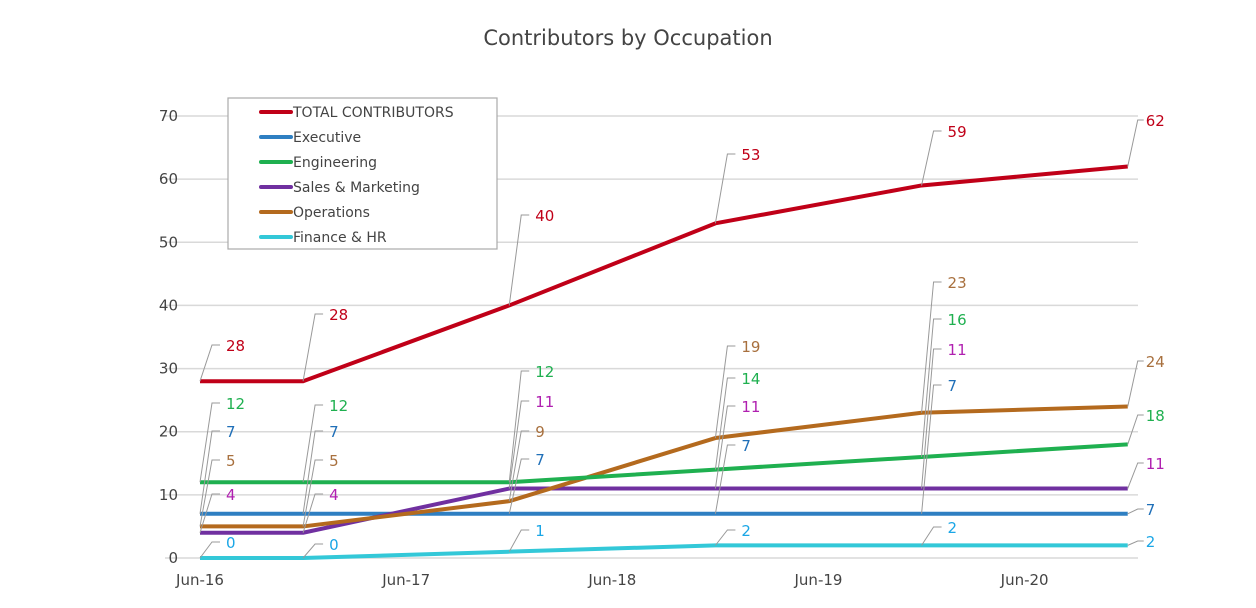  Describe the element at coordinates (611, 580) in the screenshot. I see `x-tick-label: Jun-18` at that location.